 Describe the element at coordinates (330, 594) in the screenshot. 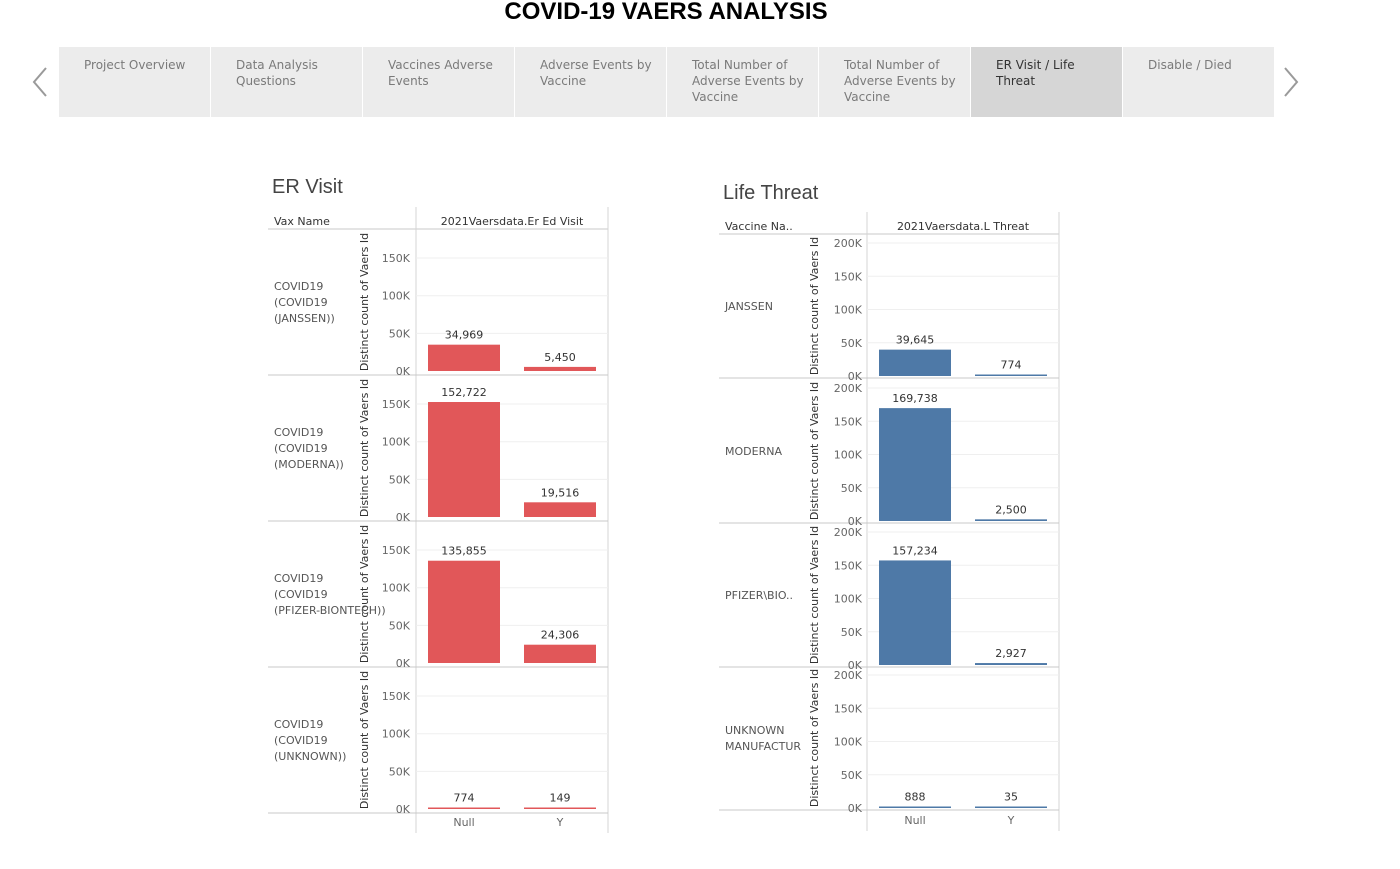

I see `chart0-row-label: COVID19 (COVID19 (PFIZER-BIONTECH))` at that location.